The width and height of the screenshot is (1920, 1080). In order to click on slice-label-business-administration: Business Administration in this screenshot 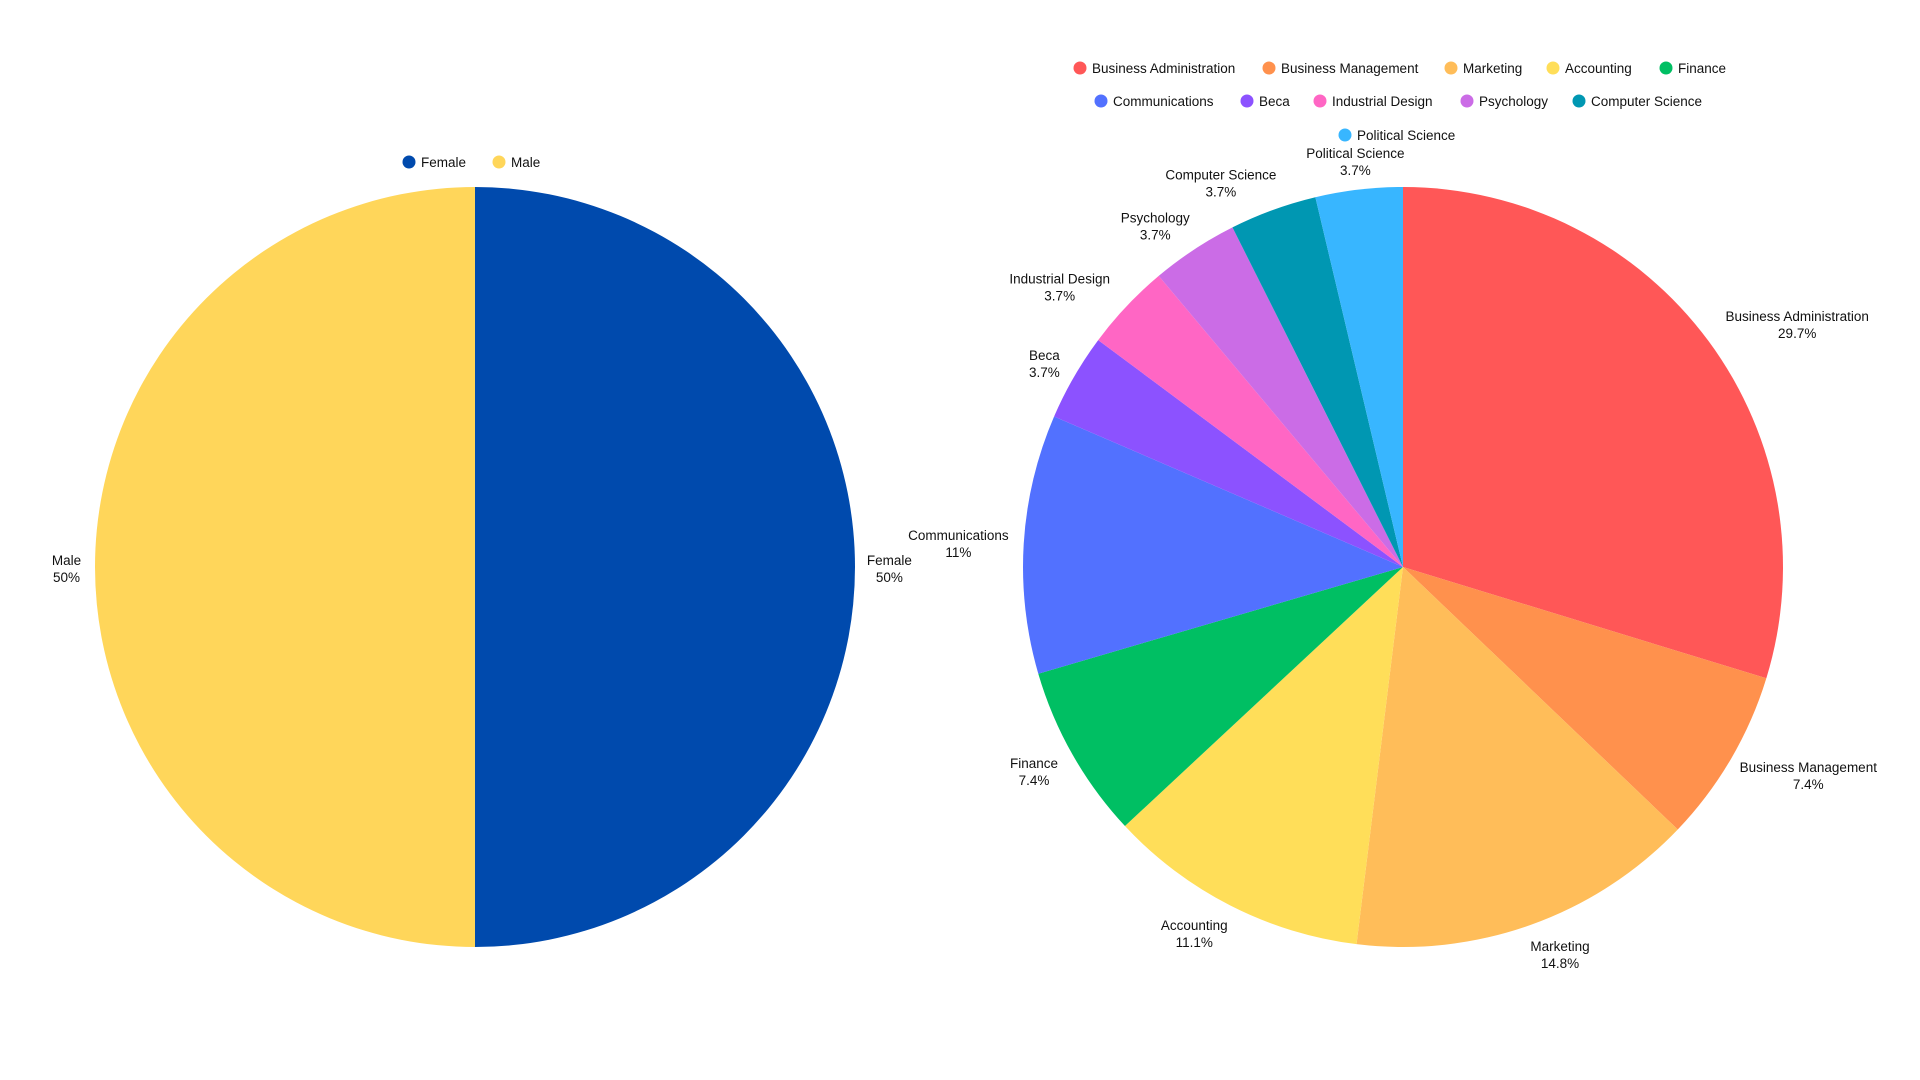, I will do `click(1797, 316)`.